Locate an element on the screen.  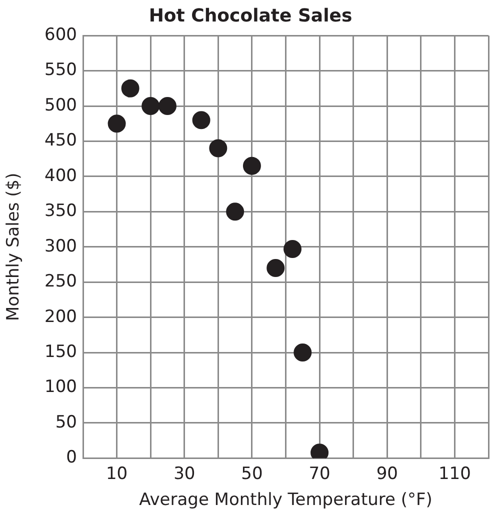
x-tick-label: 110 is located at coordinates (454, 474).